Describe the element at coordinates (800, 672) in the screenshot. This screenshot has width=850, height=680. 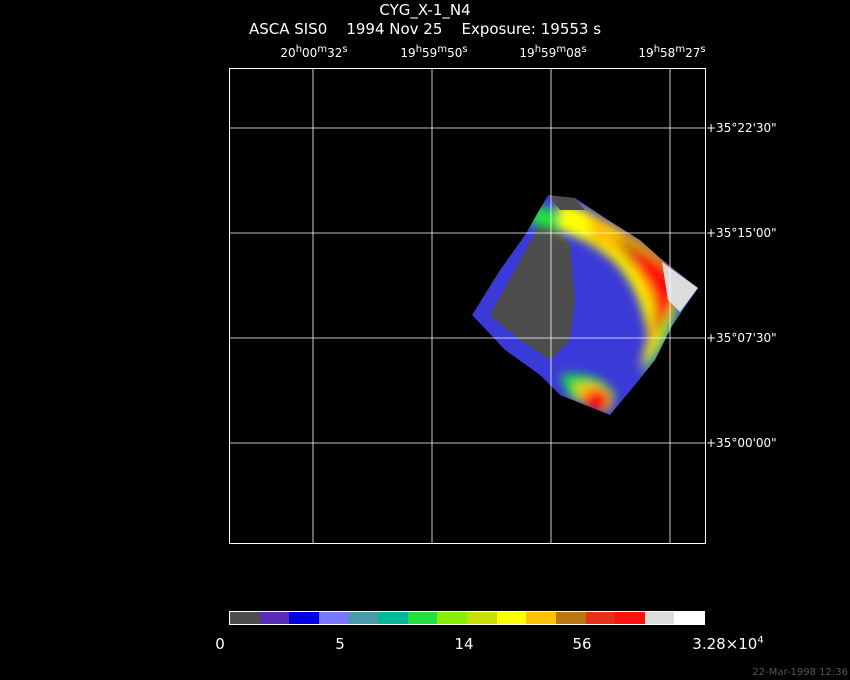
I see `timestamp: 22-Mar-1998 12:36` at that location.